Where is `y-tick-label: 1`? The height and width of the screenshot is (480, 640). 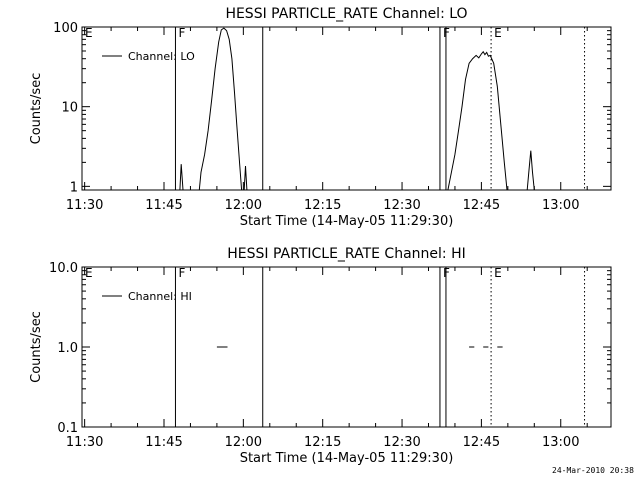 y-tick-label: 1 is located at coordinates (74, 187).